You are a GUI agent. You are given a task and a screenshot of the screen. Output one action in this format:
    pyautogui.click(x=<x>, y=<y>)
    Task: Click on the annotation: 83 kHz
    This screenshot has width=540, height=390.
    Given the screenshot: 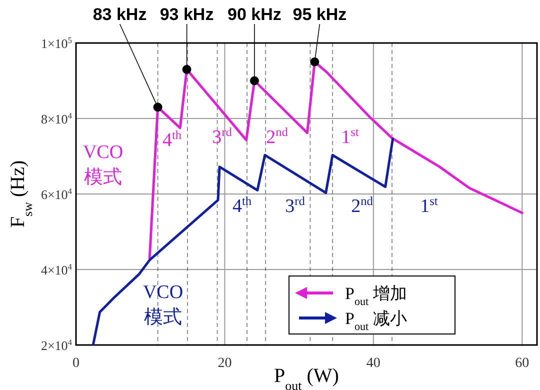 What is the action you would take?
    pyautogui.click(x=119, y=14)
    